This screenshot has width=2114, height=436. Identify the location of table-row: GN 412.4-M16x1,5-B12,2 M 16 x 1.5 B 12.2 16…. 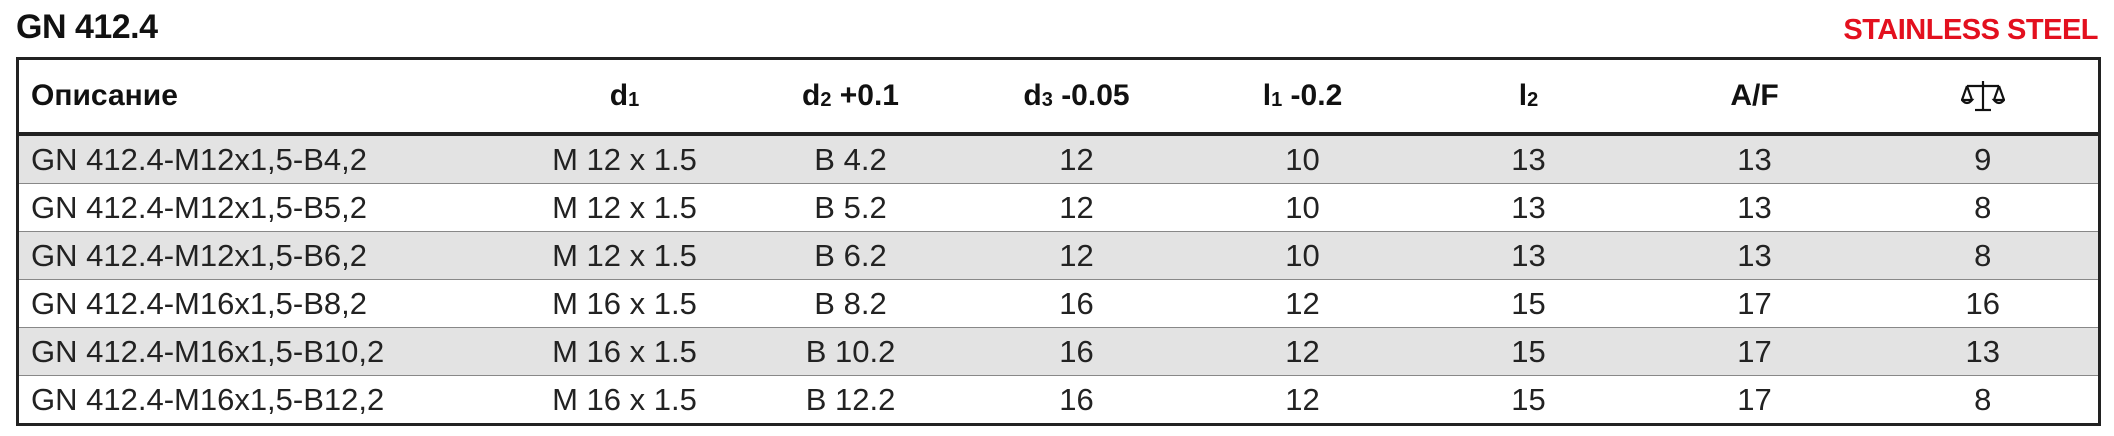
(1059, 400).